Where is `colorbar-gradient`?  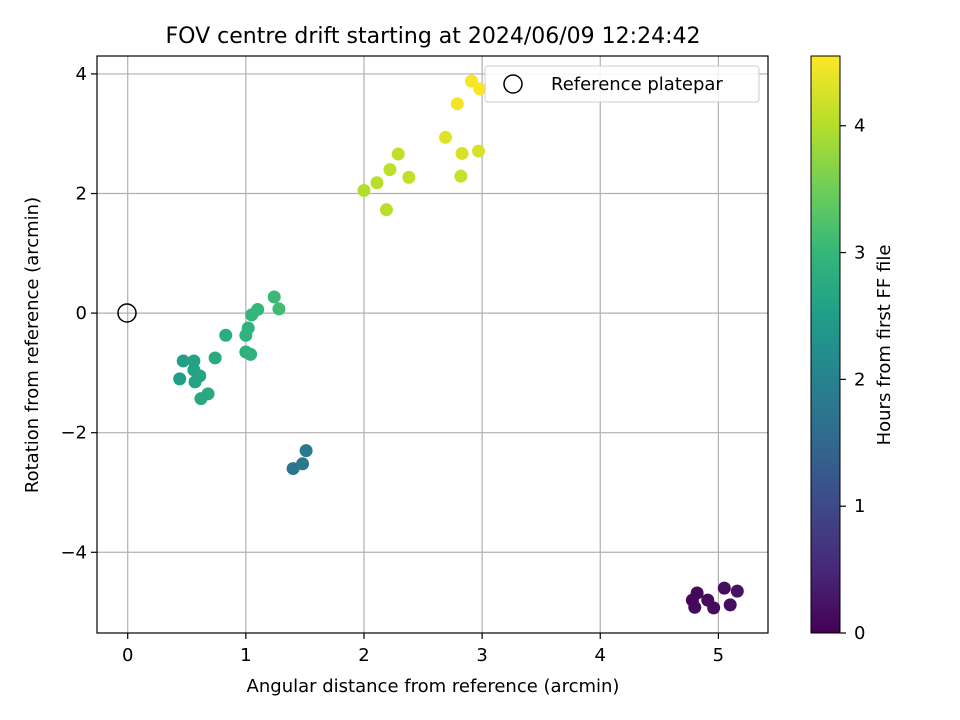
colorbar-gradient is located at coordinates (825, 344).